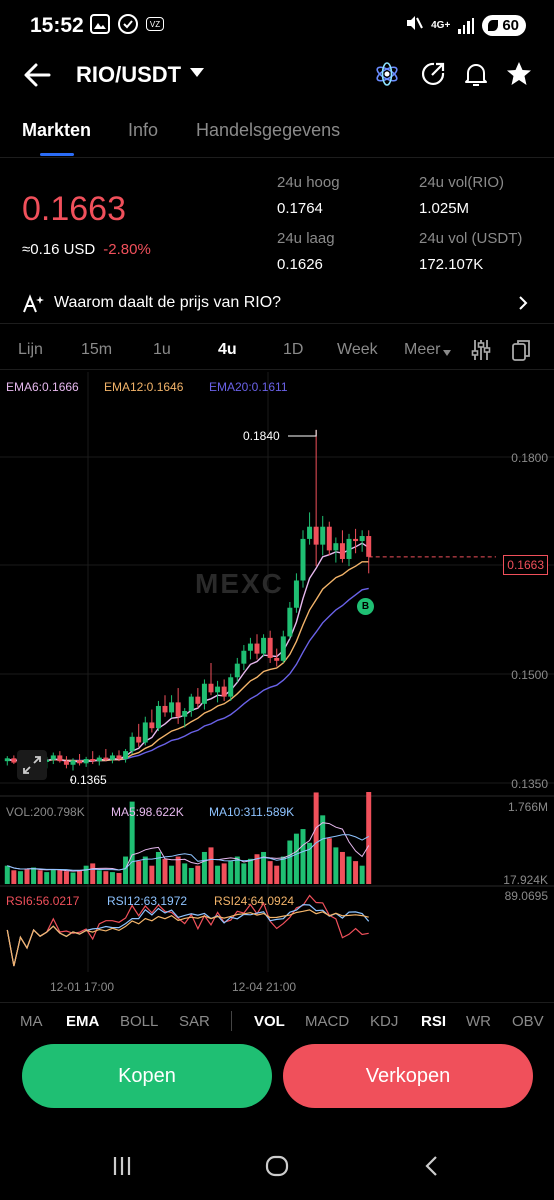 The height and width of the screenshot is (1200, 554). Describe the element at coordinates (293, 349) in the screenshot. I see `tf-1d: 1D` at that location.